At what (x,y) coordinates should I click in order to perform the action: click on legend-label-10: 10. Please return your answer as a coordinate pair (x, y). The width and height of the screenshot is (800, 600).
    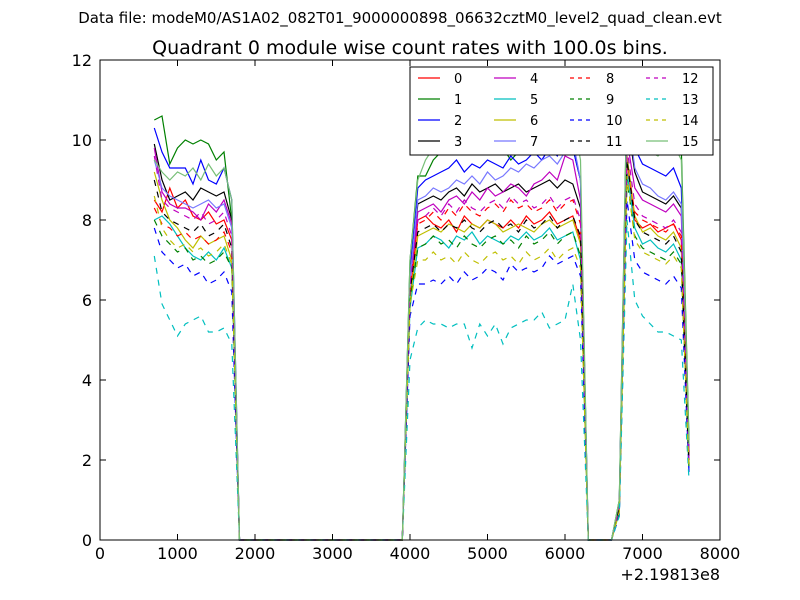
    Looking at the image, I should click on (614, 121).